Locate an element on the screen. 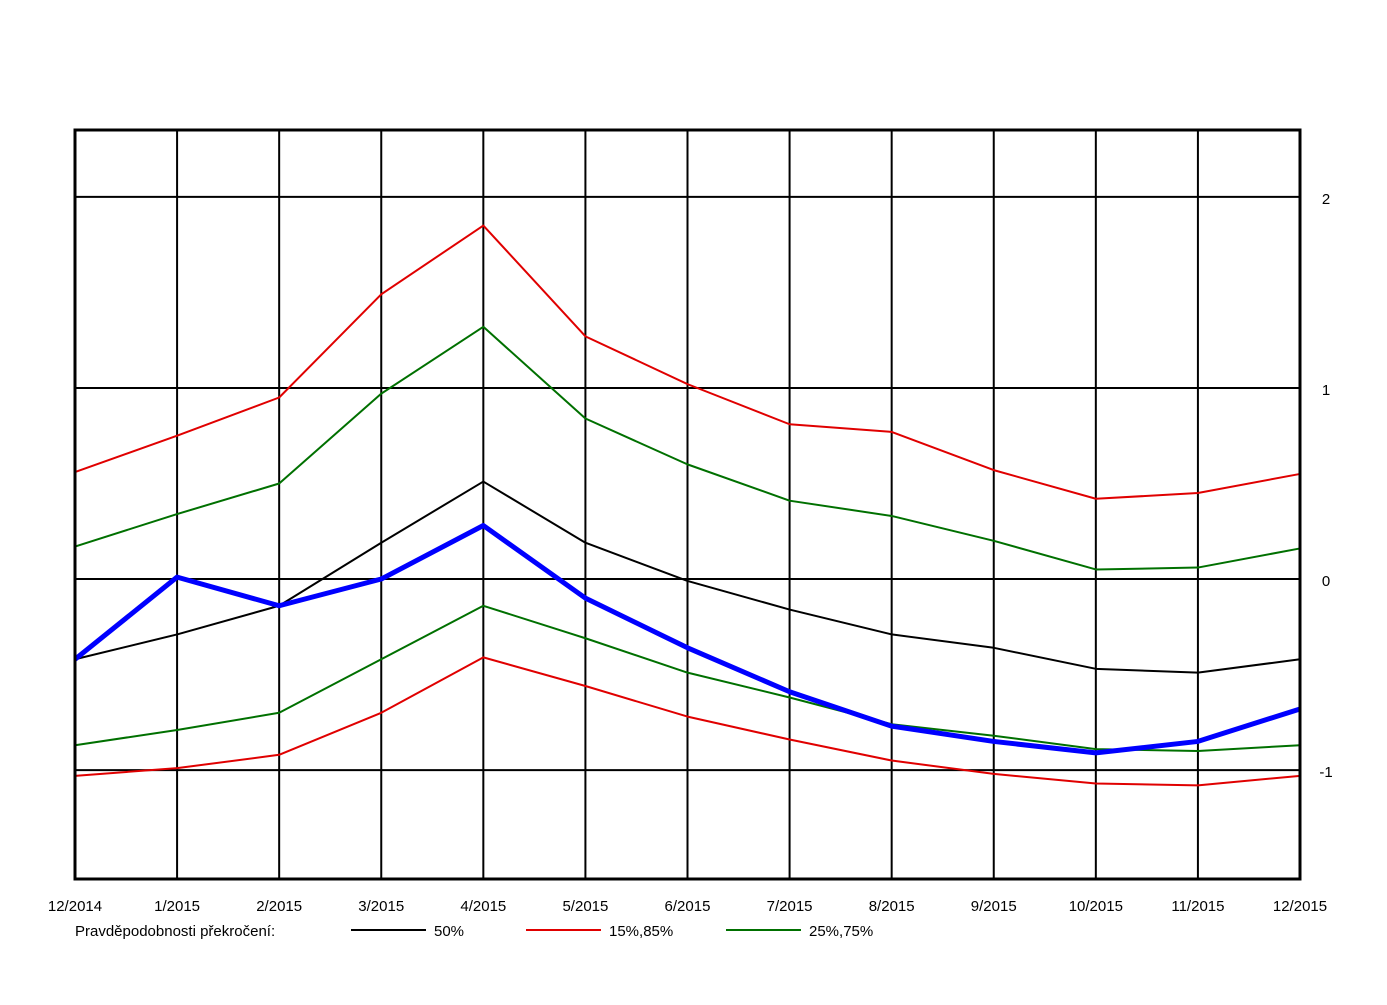  x-tick-label: 7/2015 is located at coordinates (790, 906).